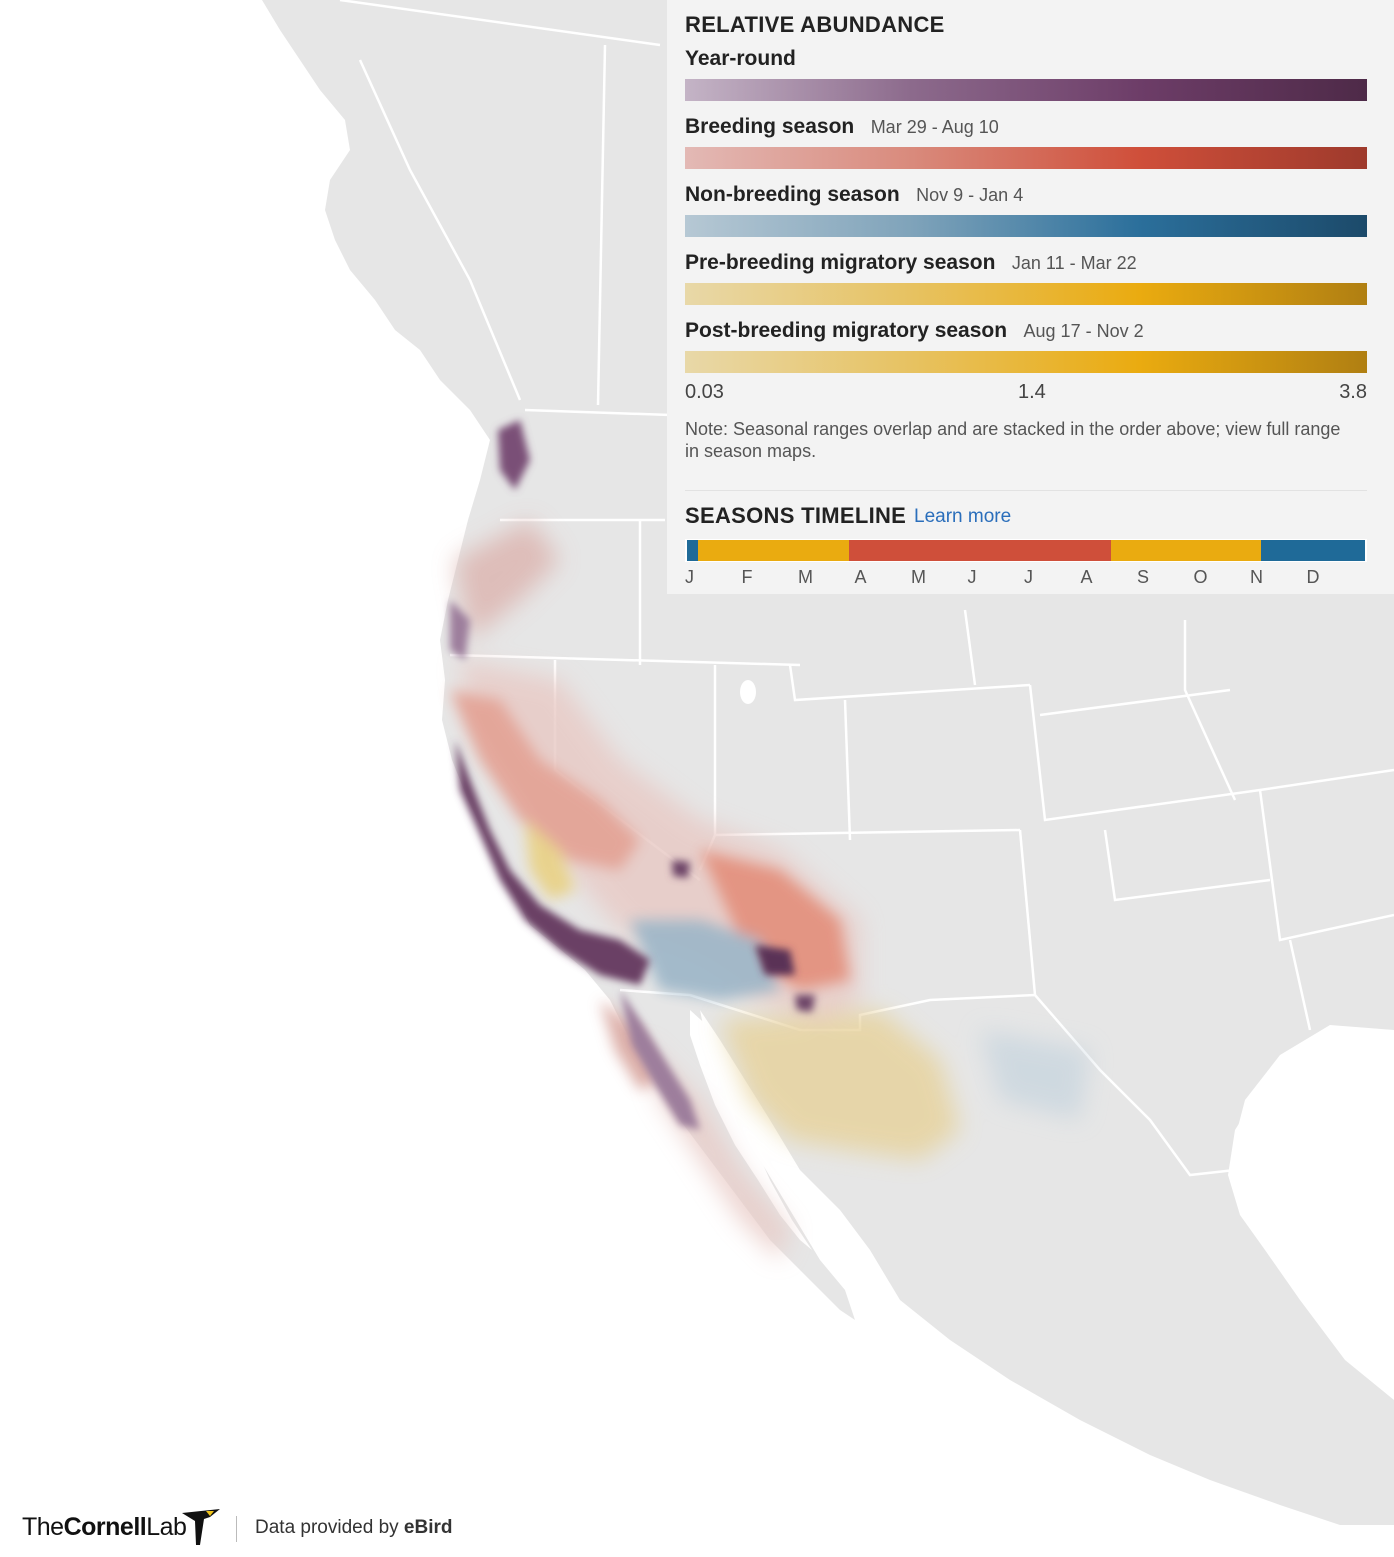  What do you see at coordinates (1032, 392) in the screenshot?
I see `scale-mid: 1.4` at bounding box center [1032, 392].